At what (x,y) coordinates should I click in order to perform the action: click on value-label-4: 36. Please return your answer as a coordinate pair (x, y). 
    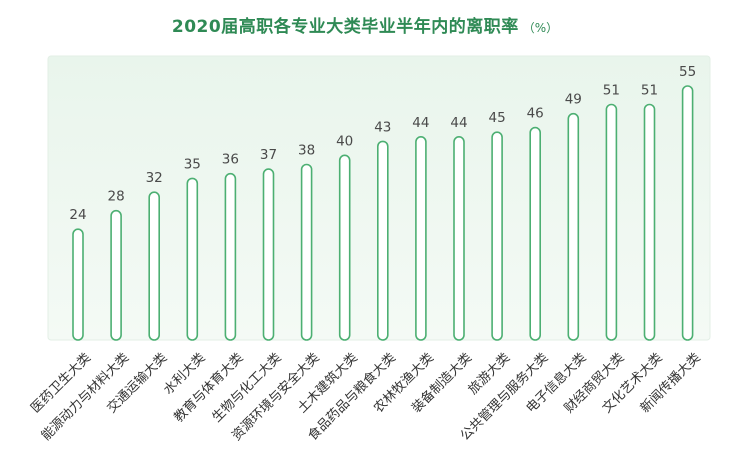
    Looking at the image, I should click on (230, 160).